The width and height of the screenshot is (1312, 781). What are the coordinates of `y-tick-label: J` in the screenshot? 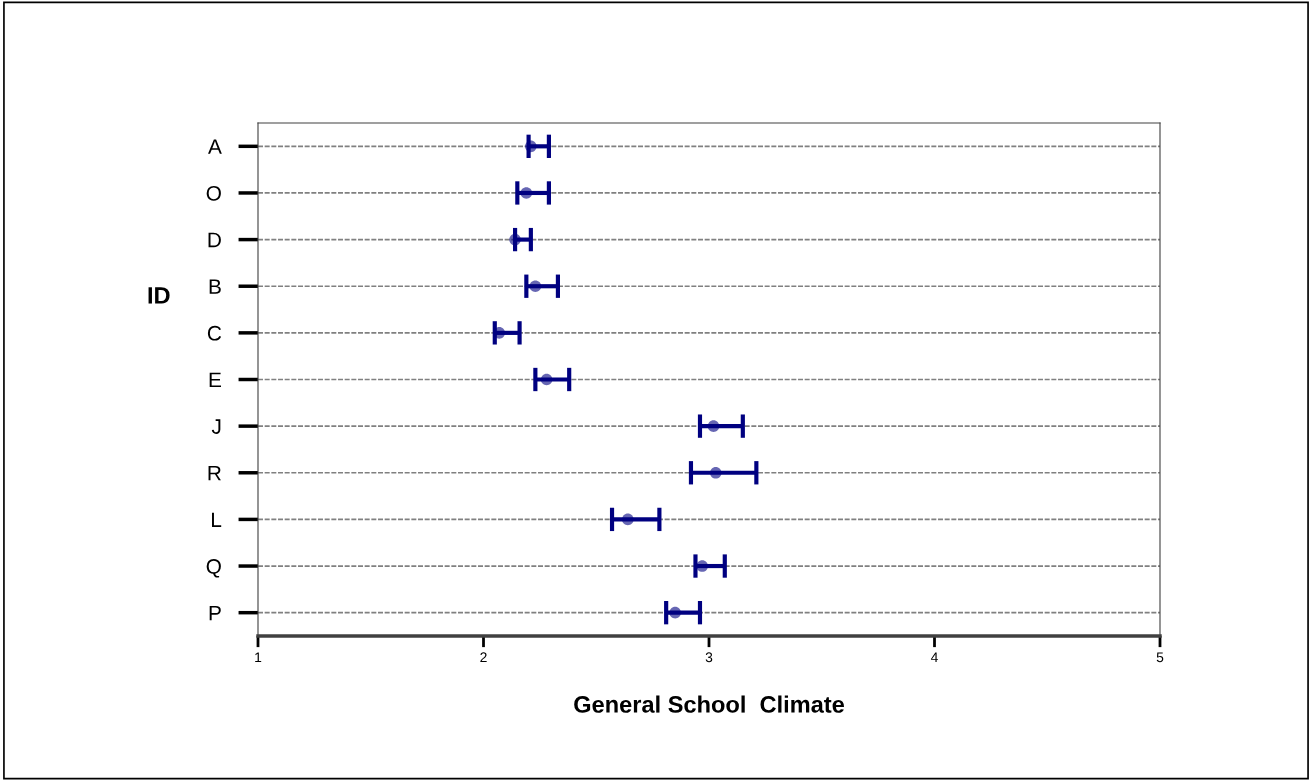 It's located at (216, 426).